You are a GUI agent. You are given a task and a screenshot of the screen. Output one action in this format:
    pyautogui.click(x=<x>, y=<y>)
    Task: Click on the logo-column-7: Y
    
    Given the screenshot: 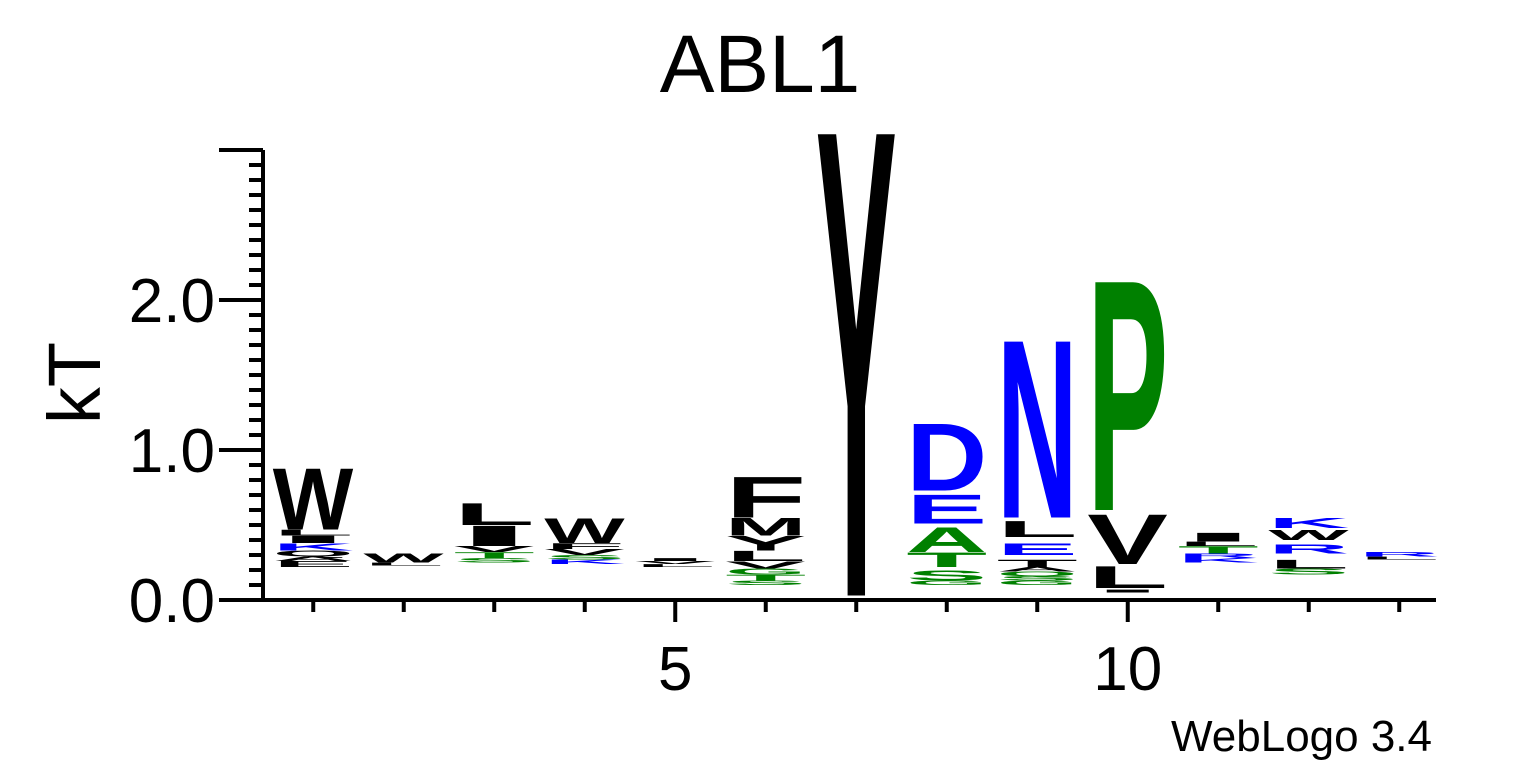 What is the action you would take?
    pyautogui.click(x=856, y=369)
    